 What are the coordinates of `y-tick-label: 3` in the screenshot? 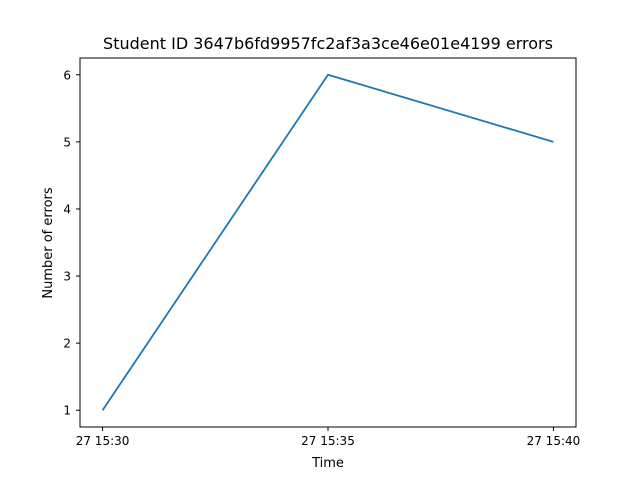 It's located at (67, 277).